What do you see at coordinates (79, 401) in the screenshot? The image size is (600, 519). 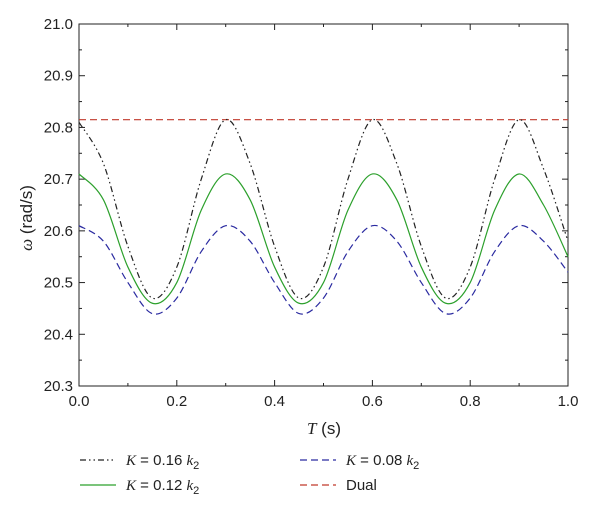 I see `x-tick-label: 0.0` at bounding box center [79, 401].